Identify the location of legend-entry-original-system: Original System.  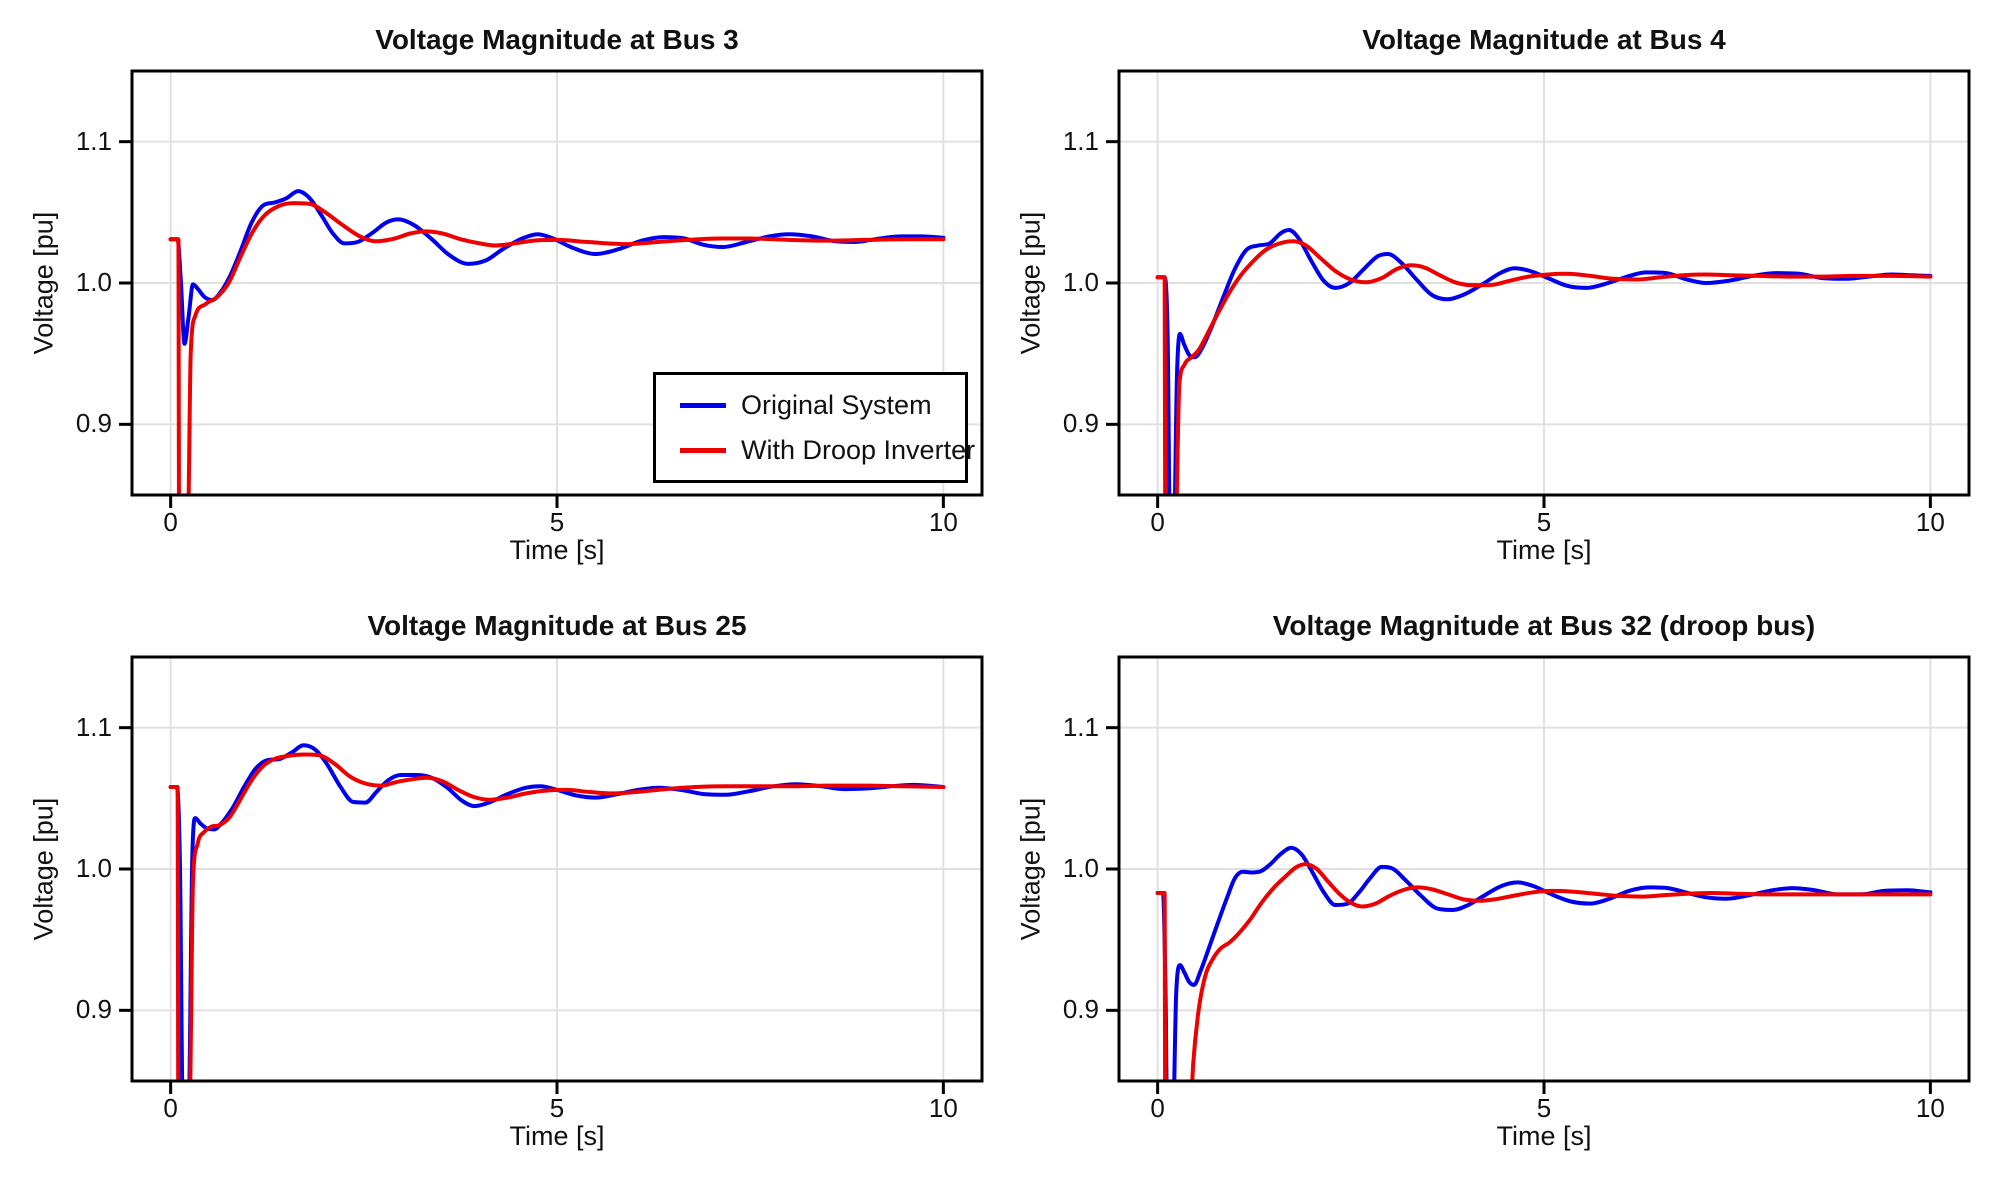
(822, 405).